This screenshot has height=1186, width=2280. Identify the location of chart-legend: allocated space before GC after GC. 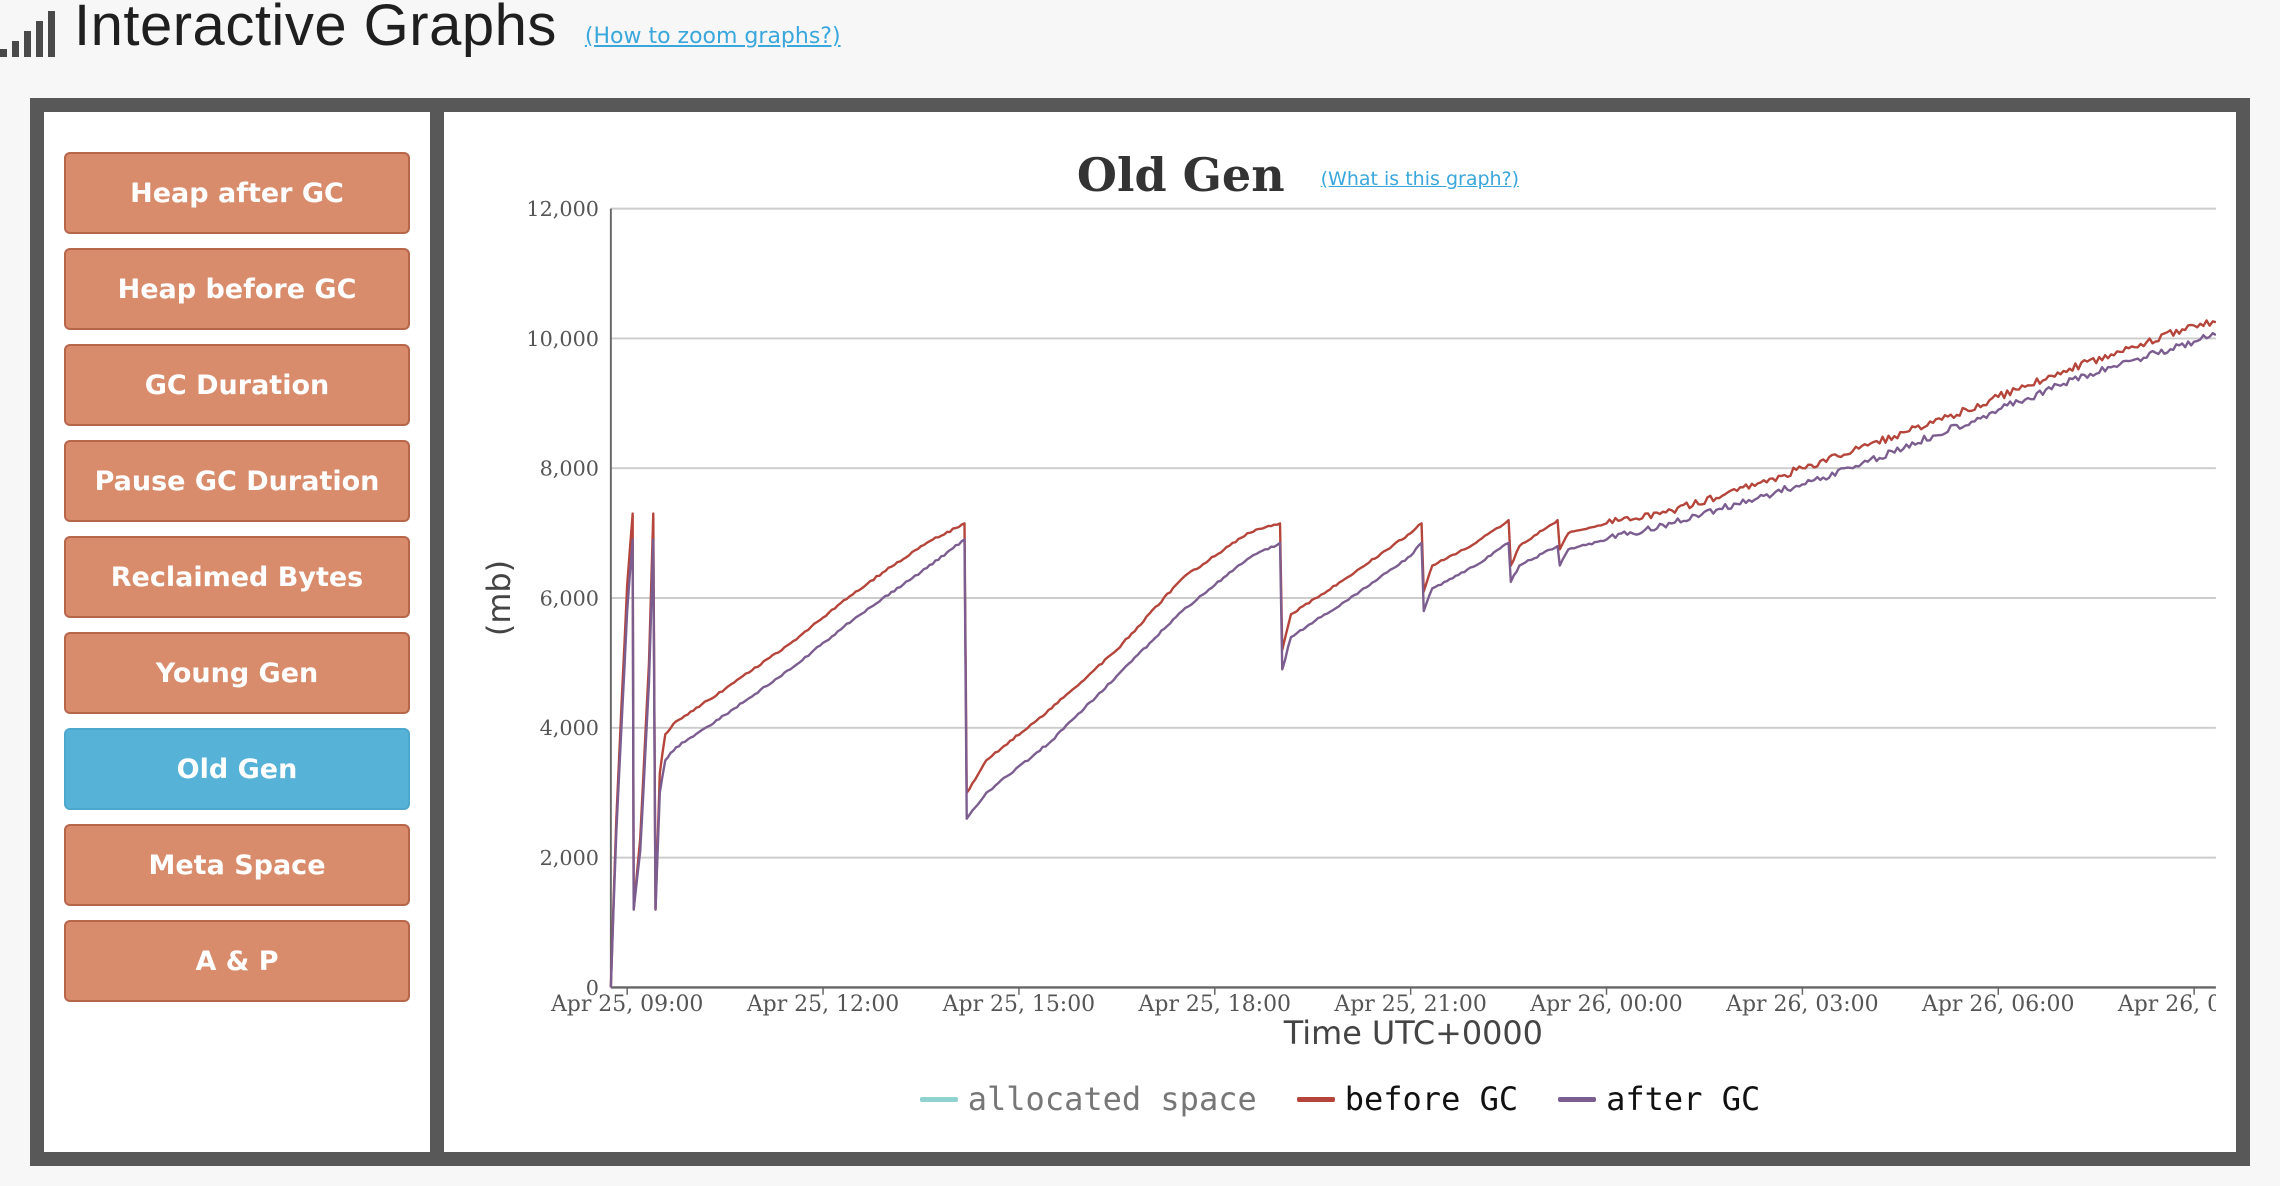
(1340, 1099).